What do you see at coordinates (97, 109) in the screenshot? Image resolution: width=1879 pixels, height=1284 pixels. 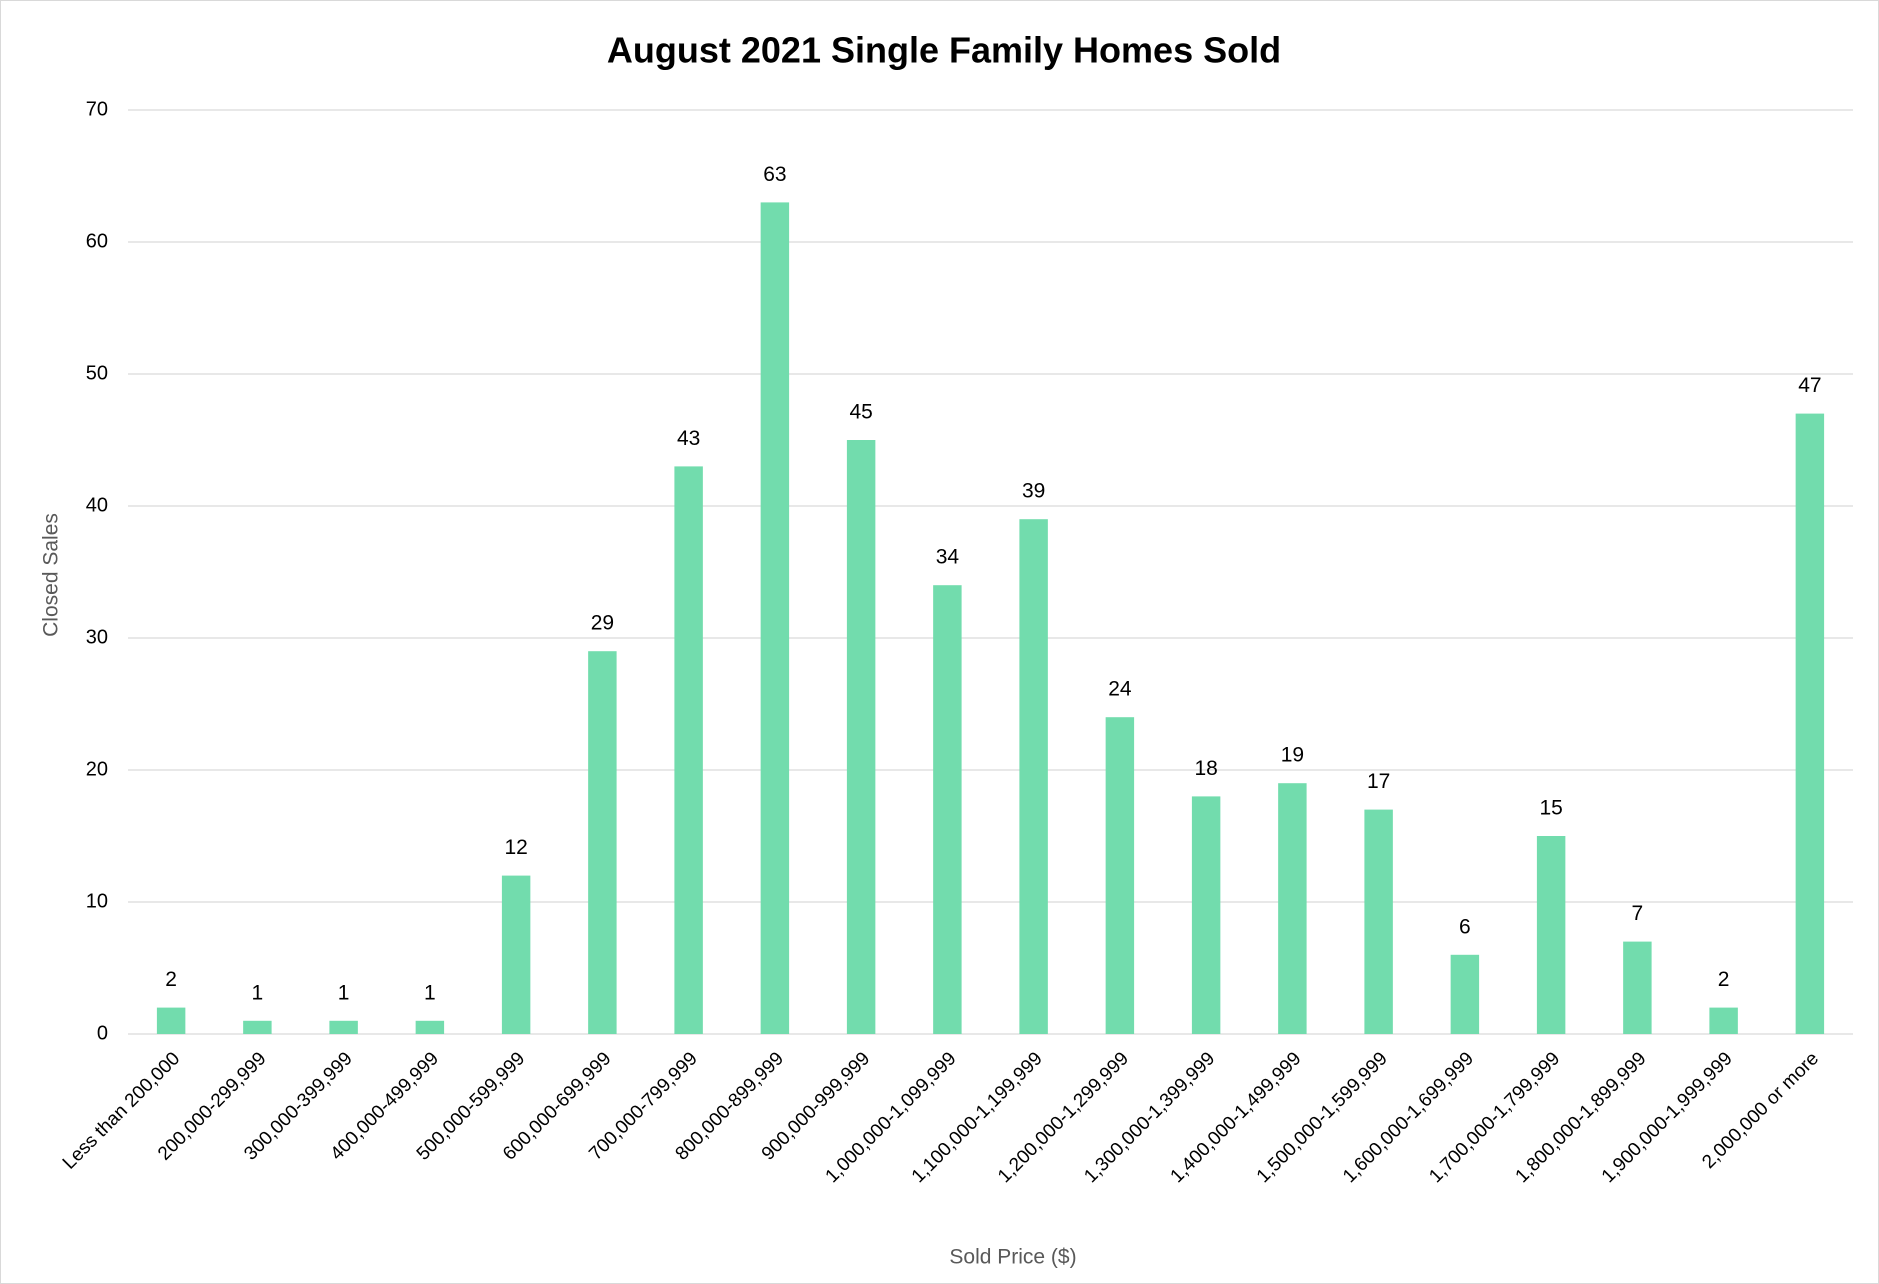 I see `y-tick-label: 70` at bounding box center [97, 109].